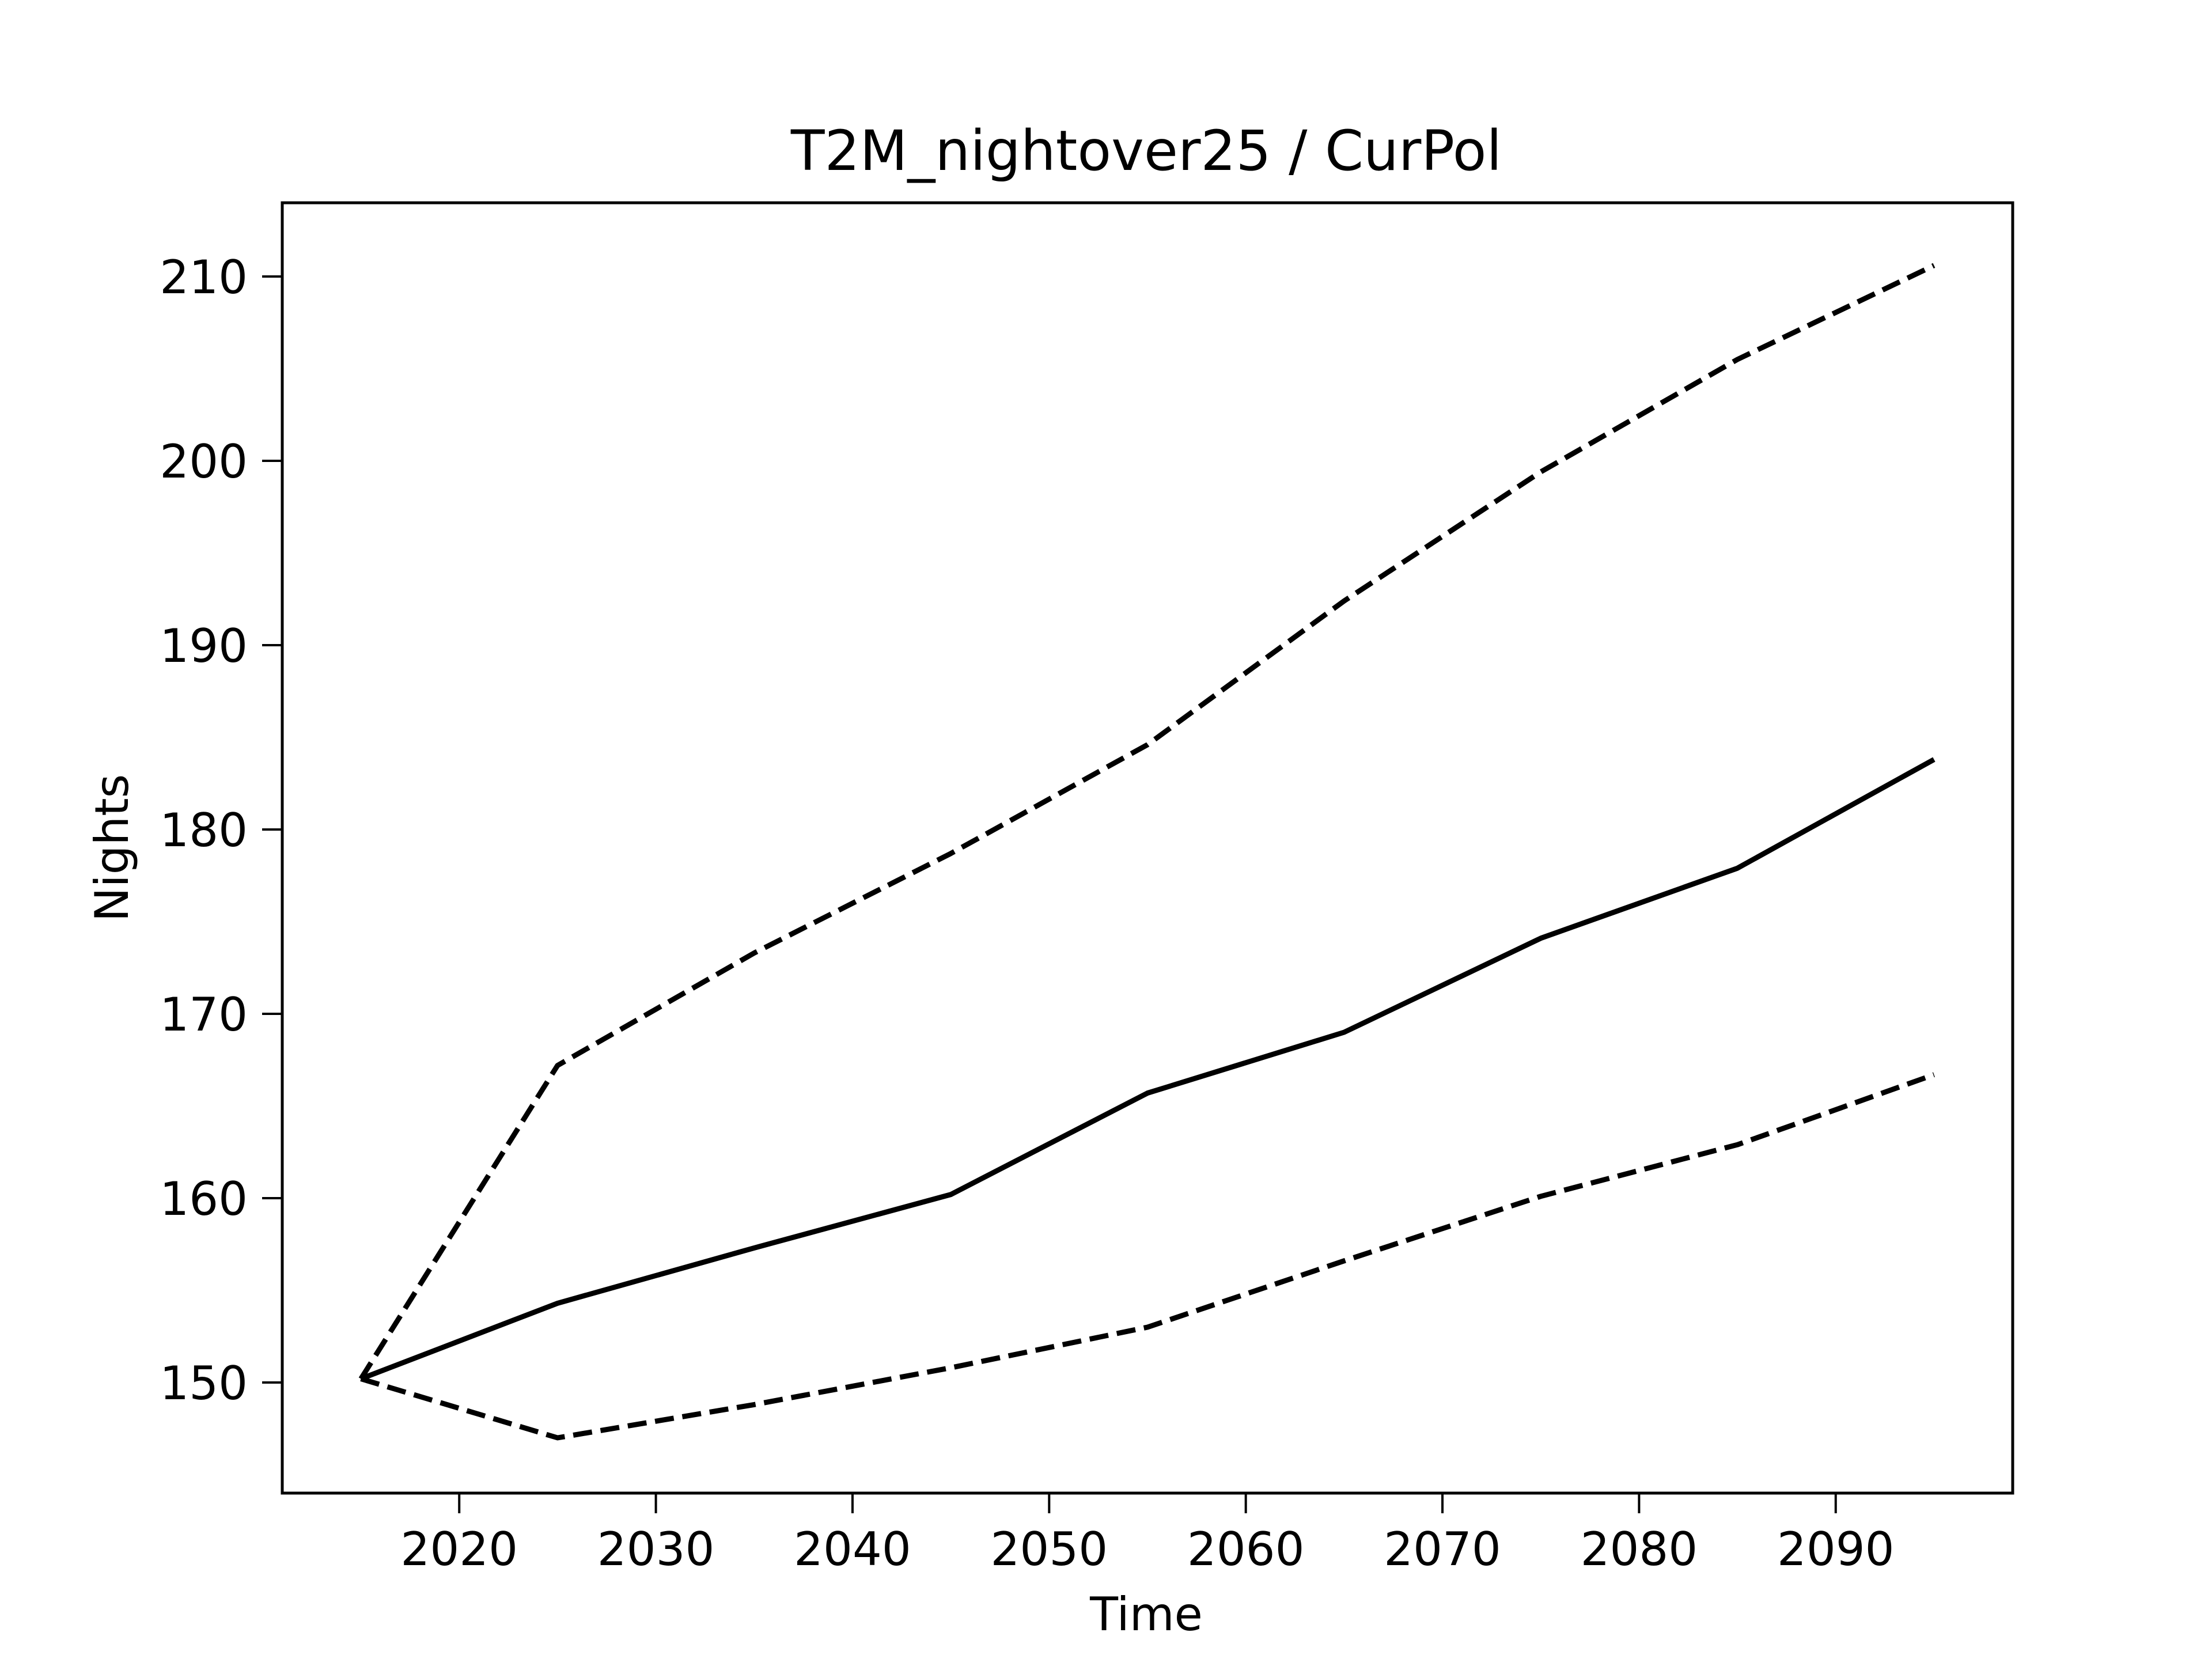 The image size is (2212, 1659). I want to click on y-tick-label: 150, so click(204, 1383).